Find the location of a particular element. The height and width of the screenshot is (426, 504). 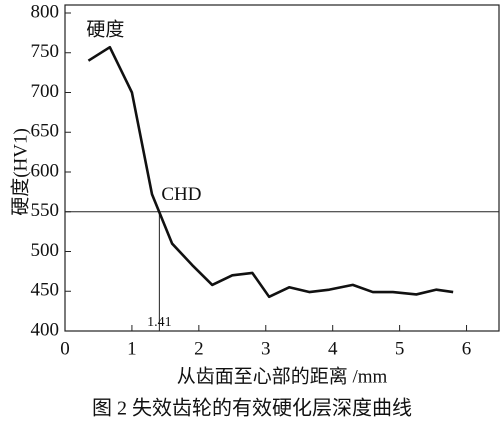

reference-x-label: 1.41 is located at coordinates (159, 322).